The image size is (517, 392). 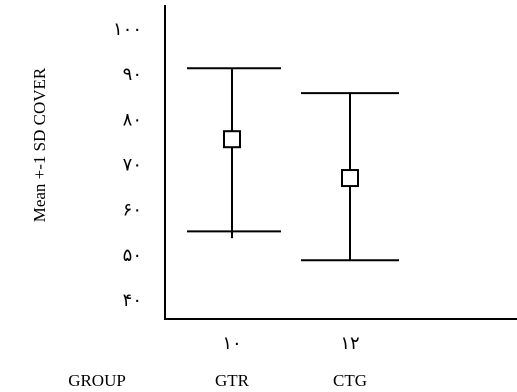 I want to click on group-name-label: CTG, so click(x=350, y=380).